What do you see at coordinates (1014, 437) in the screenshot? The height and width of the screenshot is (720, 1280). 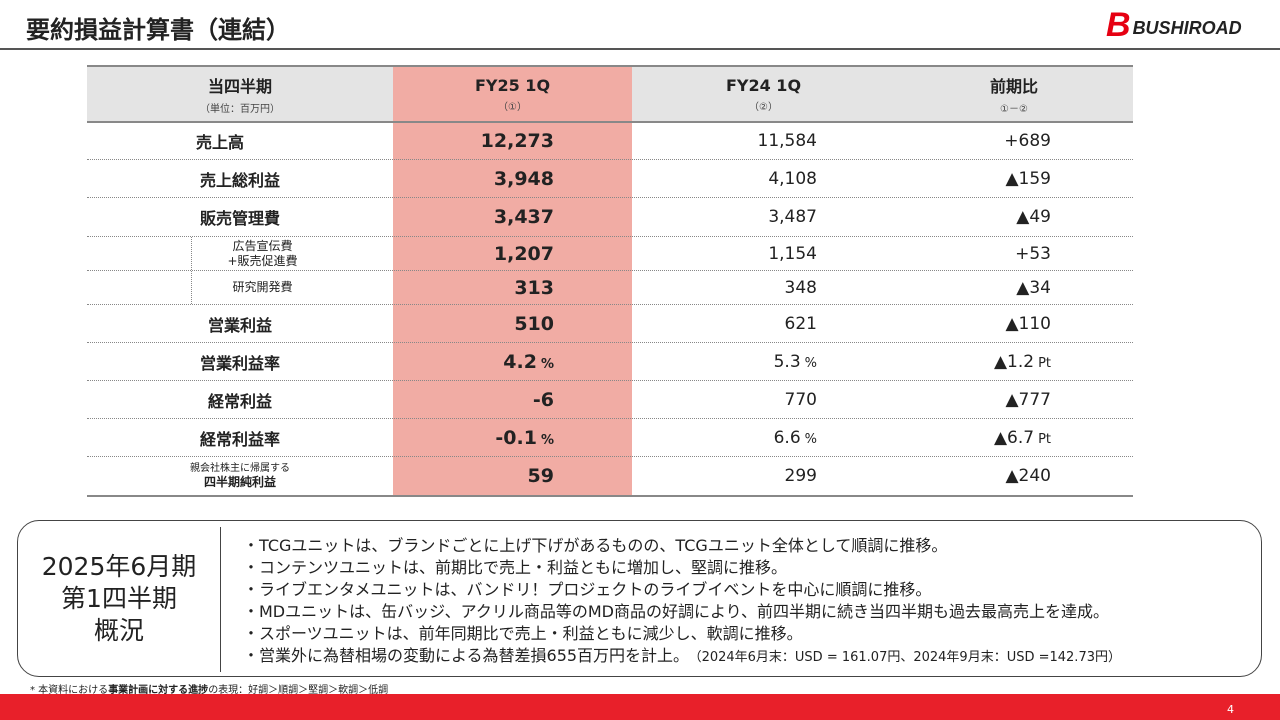 I see `value-text: ▲6.7` at bounding box center [1014, 437].